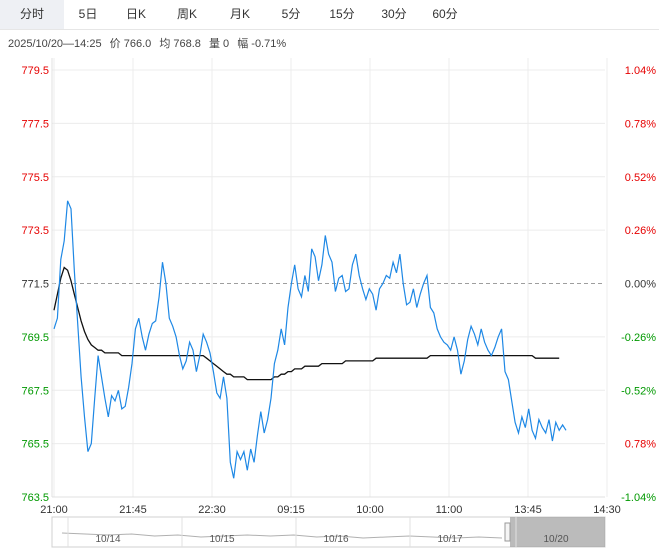 This screenshot has width=659, height=549. What do you see at coordinates (640, 231) in the screenshot?
I see `y-tick-right: 0.26%` at bounding box center [640, 231].